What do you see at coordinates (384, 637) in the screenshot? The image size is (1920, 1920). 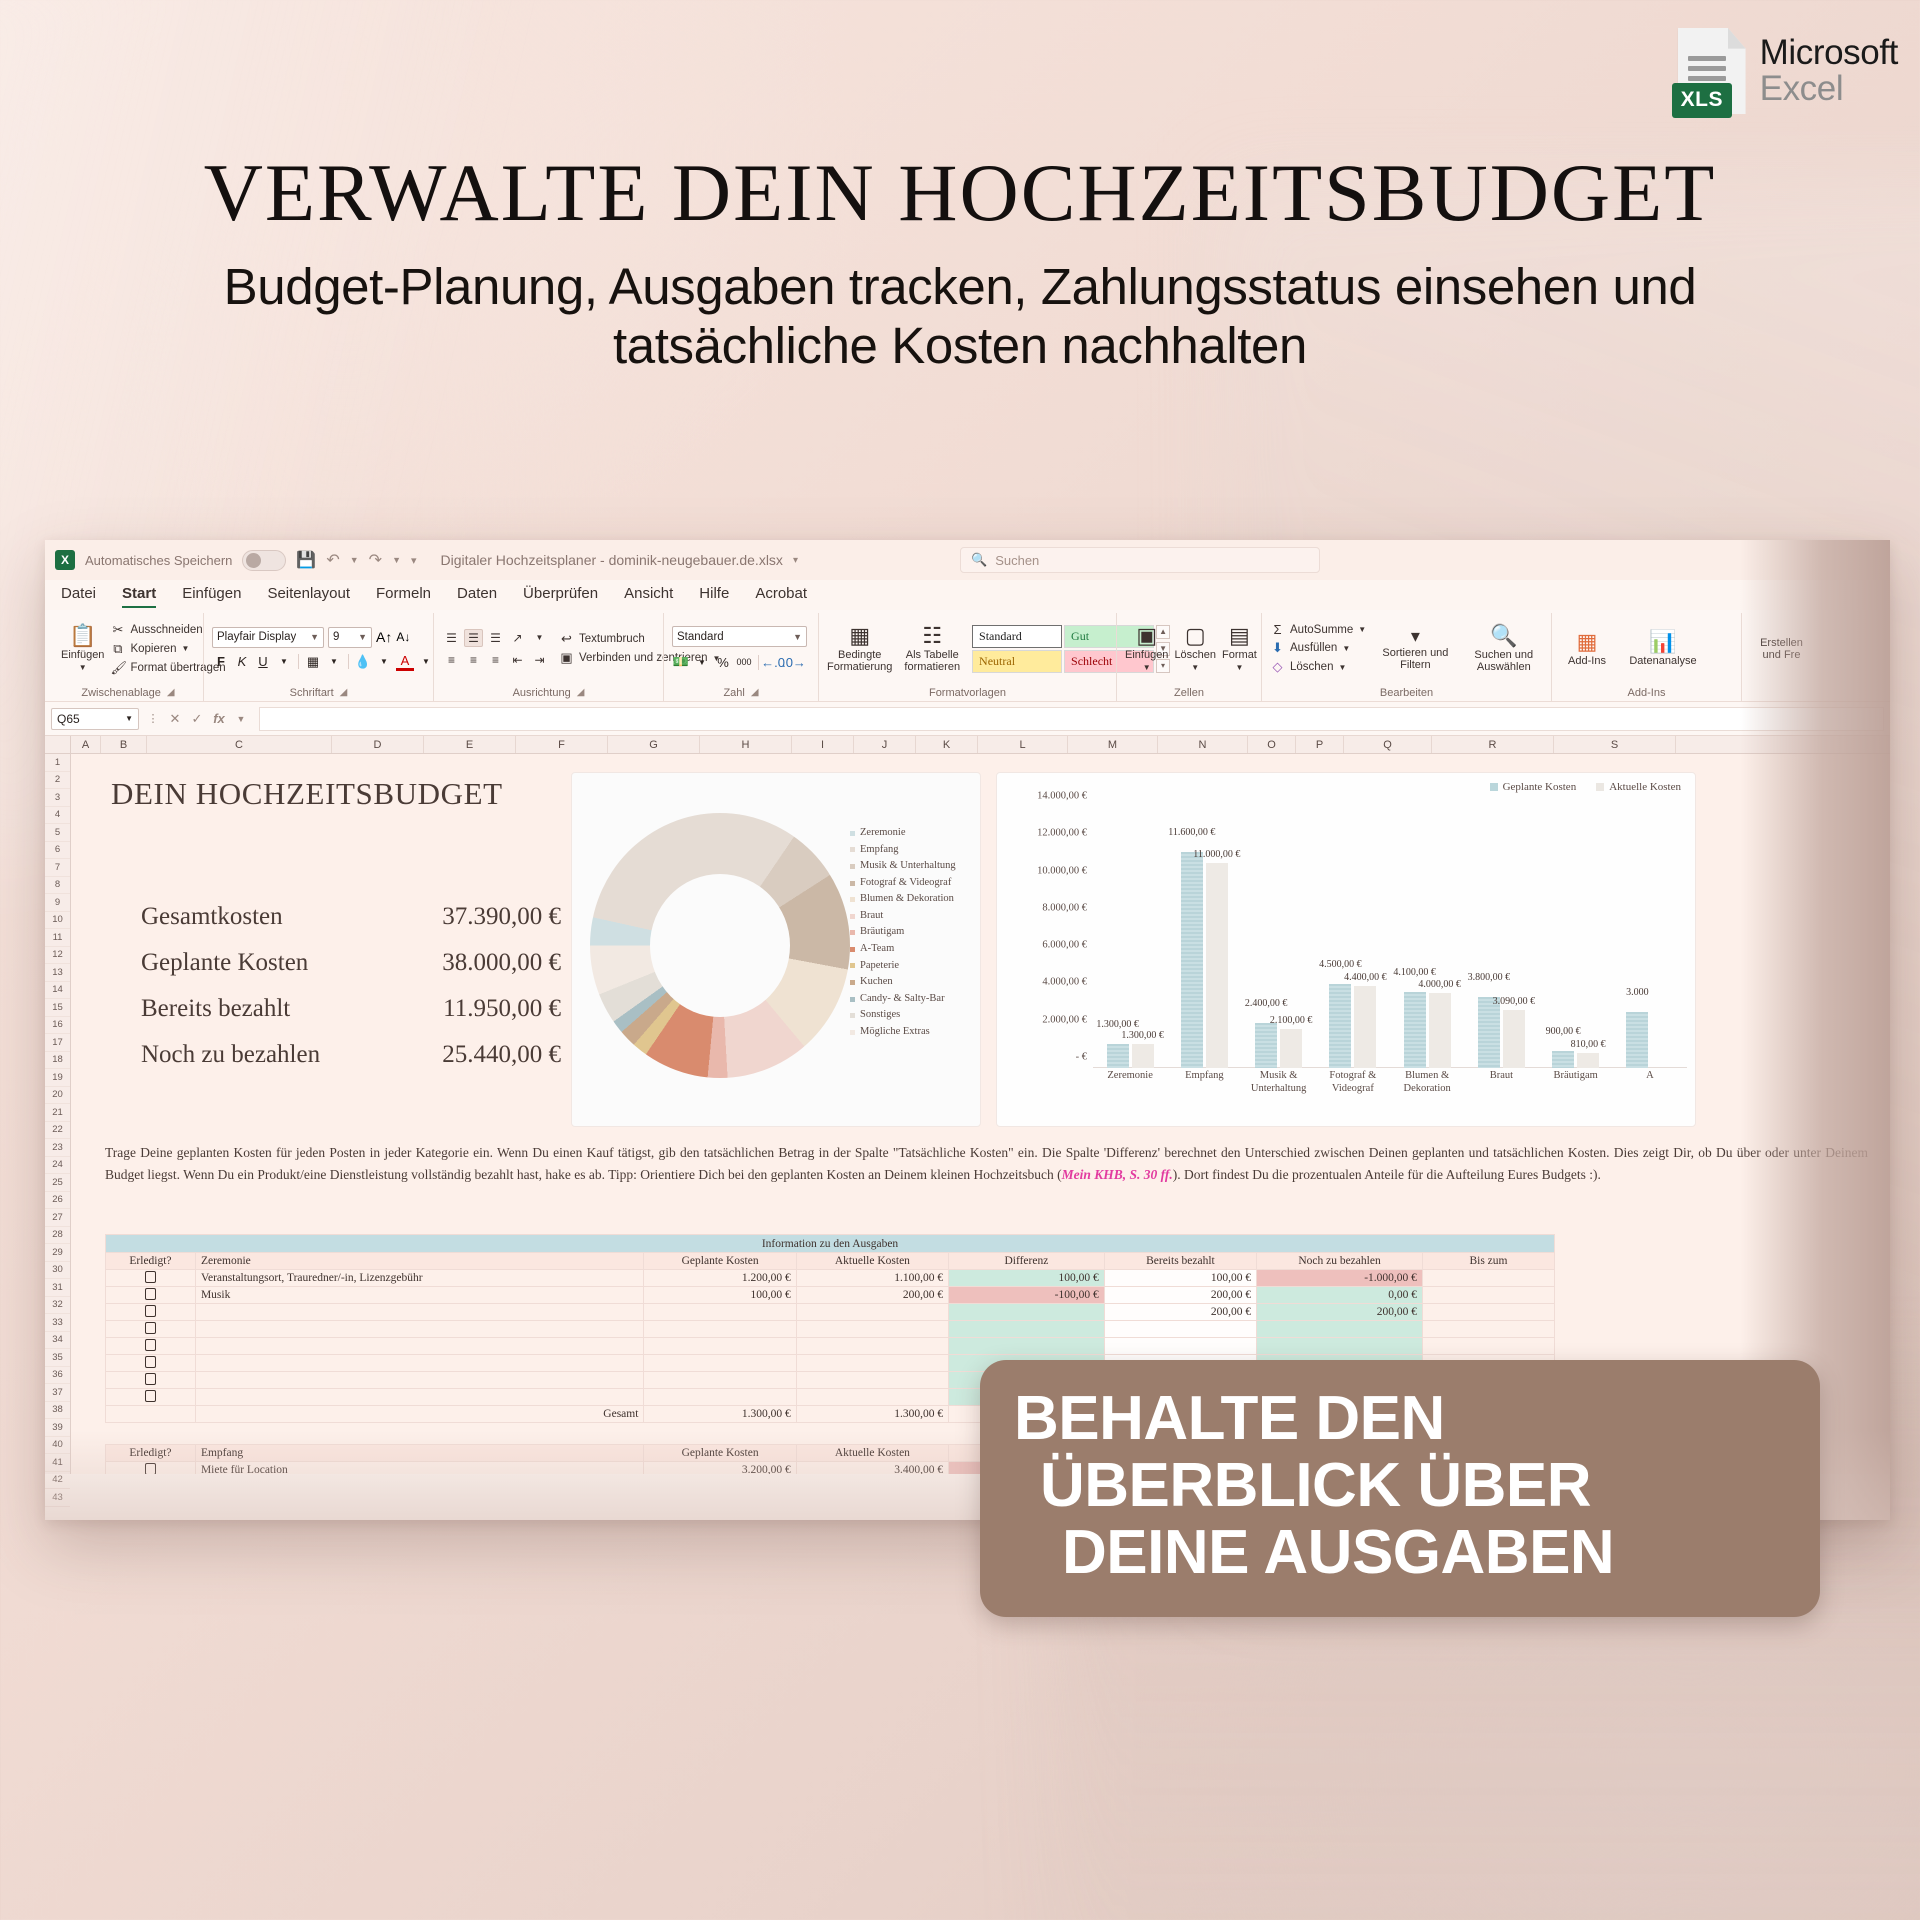 I see `increase-font-size-icon: A↑` at bounding box center [384, 637].